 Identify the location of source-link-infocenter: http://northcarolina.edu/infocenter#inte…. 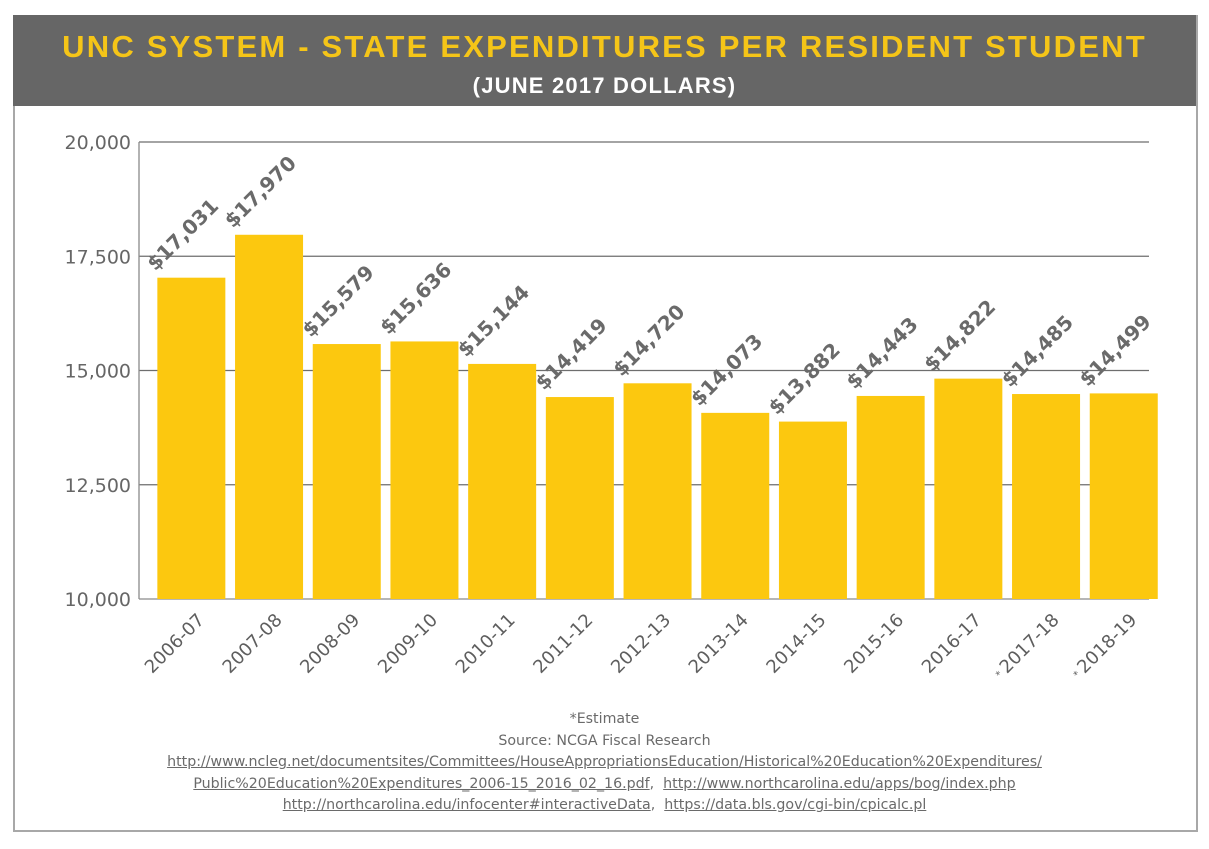
(466, 805).